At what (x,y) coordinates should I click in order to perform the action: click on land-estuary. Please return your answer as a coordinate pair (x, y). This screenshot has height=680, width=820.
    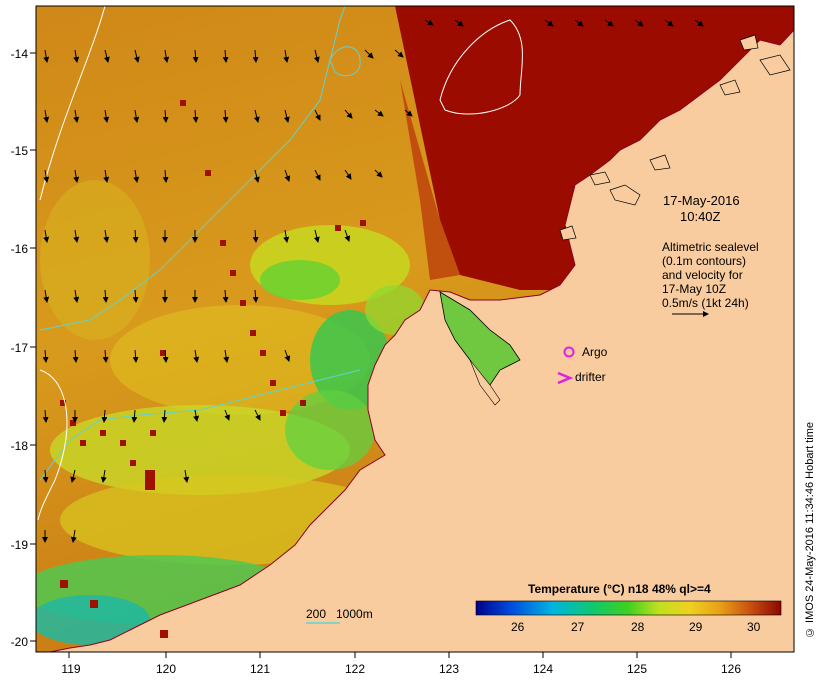
    Looking at the image, I should click on (480, 338).